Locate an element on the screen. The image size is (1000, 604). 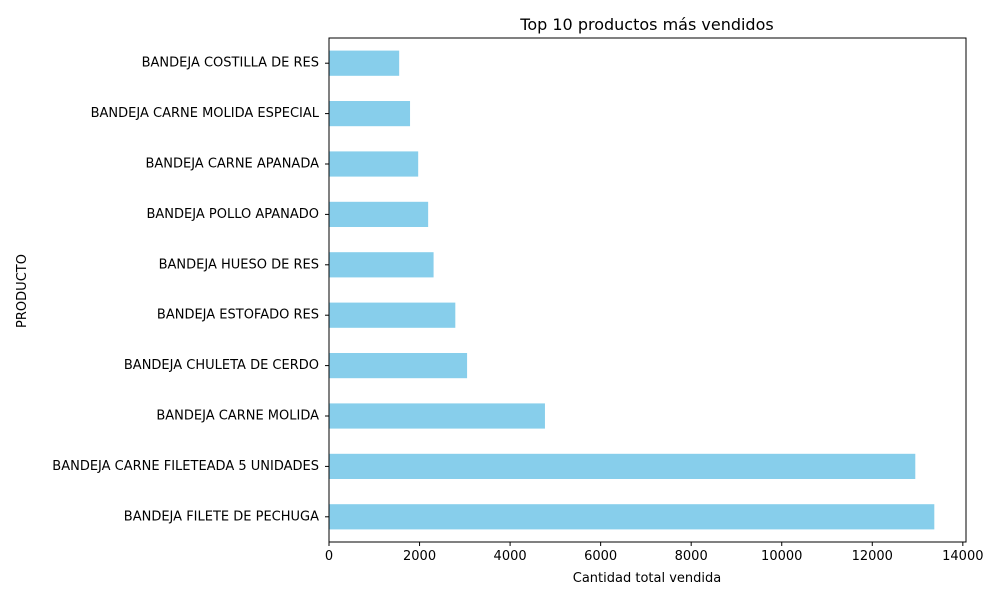
y-tick-label: BANDEJA POLLO APANADO is located at coordinates (232, 214).